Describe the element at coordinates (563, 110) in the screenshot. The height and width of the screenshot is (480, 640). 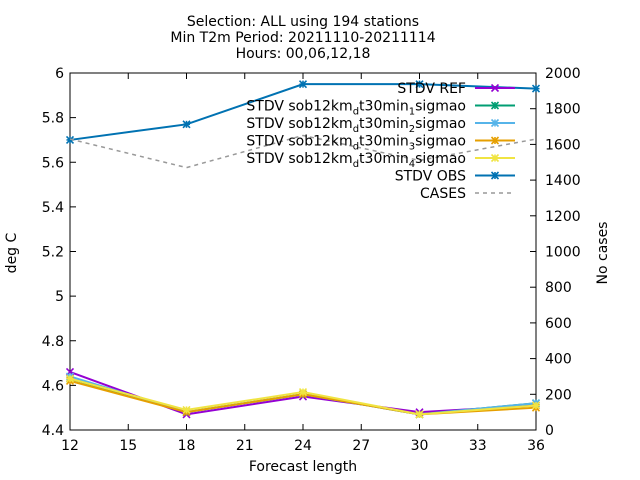
I see `y2-tick-label: 1800` at that location.